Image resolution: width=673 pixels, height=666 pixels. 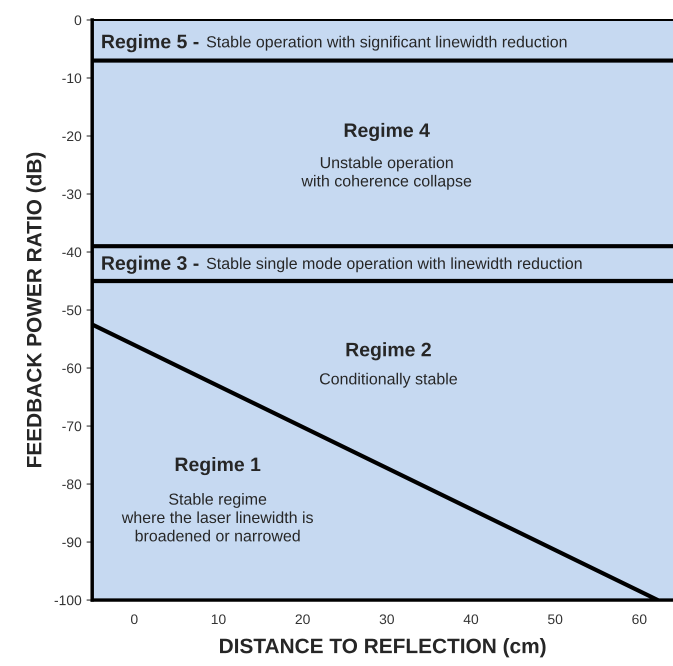 What do you see at coordinates (72, 194) in the screenshot?
I see `y-tick-label: -30` at bounding box center [72, 194].